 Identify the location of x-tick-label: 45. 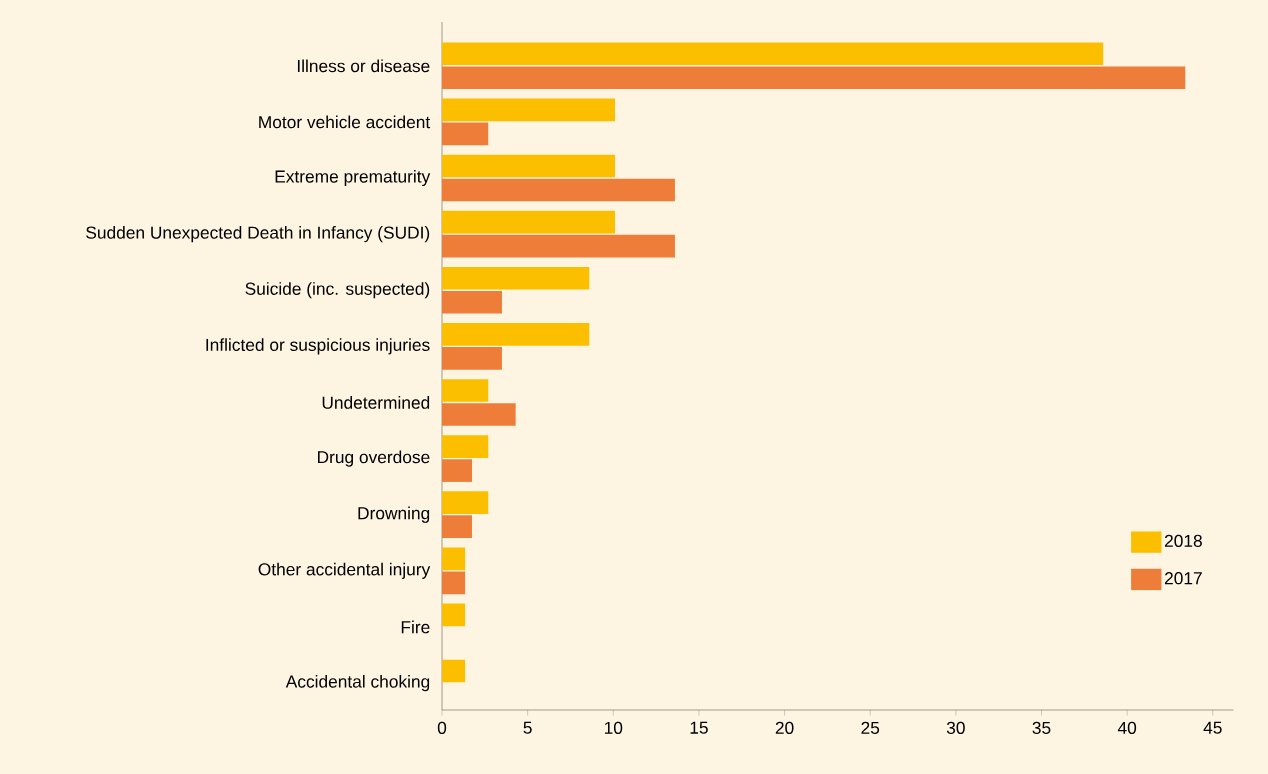
(1212, 727).